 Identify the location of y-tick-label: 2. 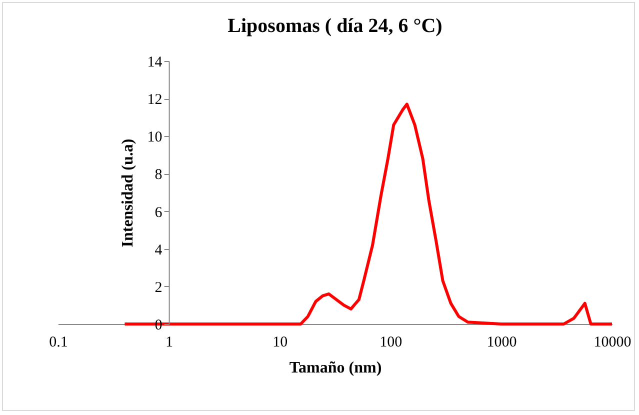
(158, 288).